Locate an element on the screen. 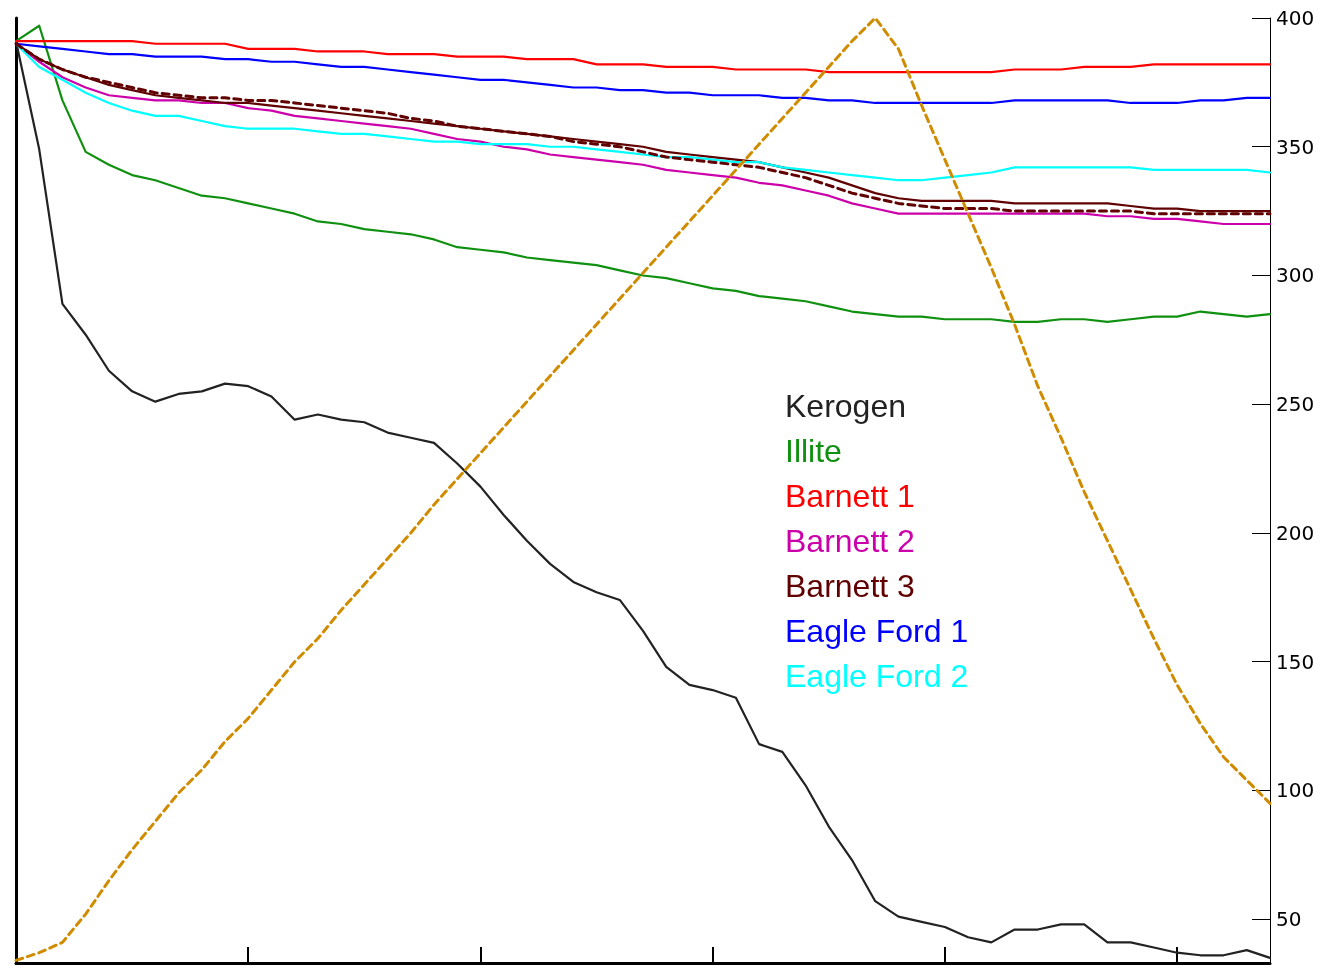  y-tick-label: 300 is located at coordinates (1295, 275).